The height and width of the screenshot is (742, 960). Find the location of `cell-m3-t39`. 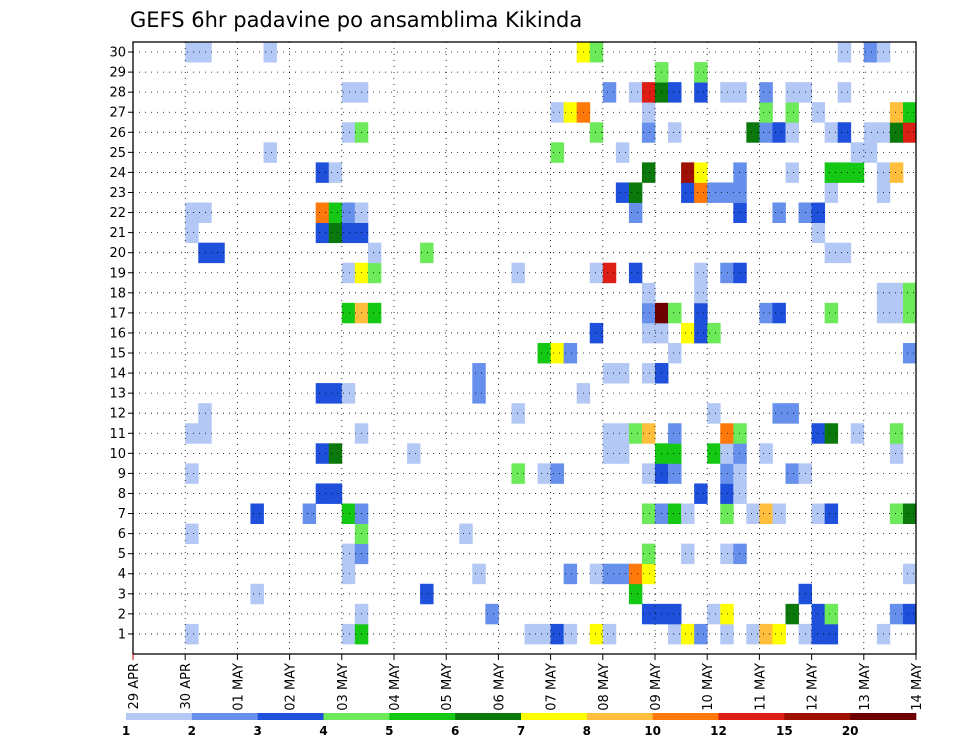

cell-m3-t39 is located at coordinates (635, 594).